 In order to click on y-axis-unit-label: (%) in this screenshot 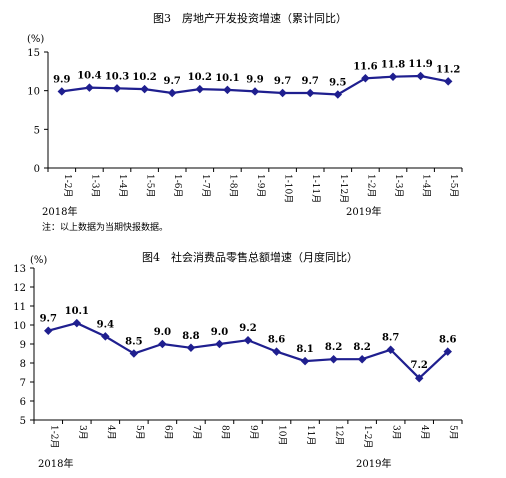, I will do `click(38, 260)`.